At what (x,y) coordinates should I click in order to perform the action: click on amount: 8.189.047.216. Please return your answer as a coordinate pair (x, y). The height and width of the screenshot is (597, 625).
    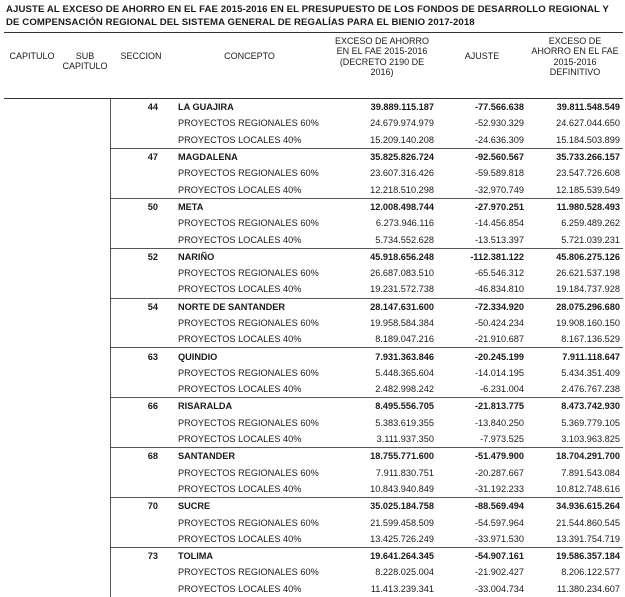
    Looking at the image, I should click on (404, 339).